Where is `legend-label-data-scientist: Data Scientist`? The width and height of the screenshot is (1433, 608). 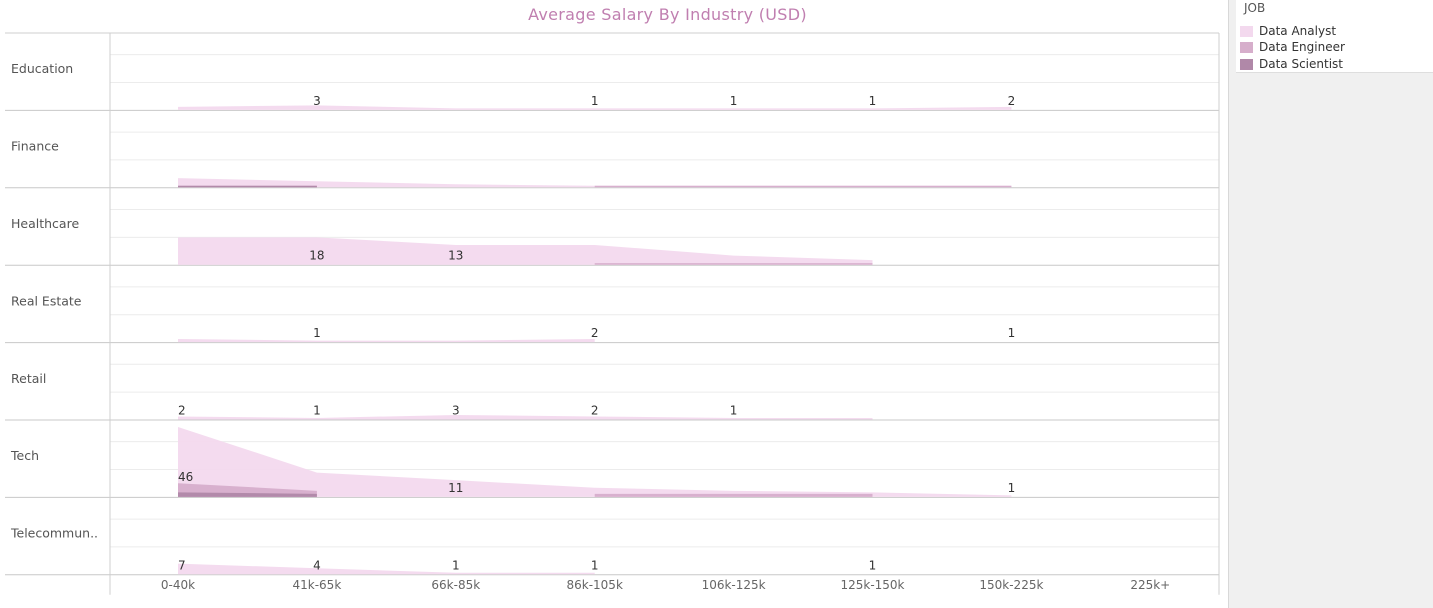
legend-label-data-scientist: Data Scientist is located at coordinates (1301, 64).